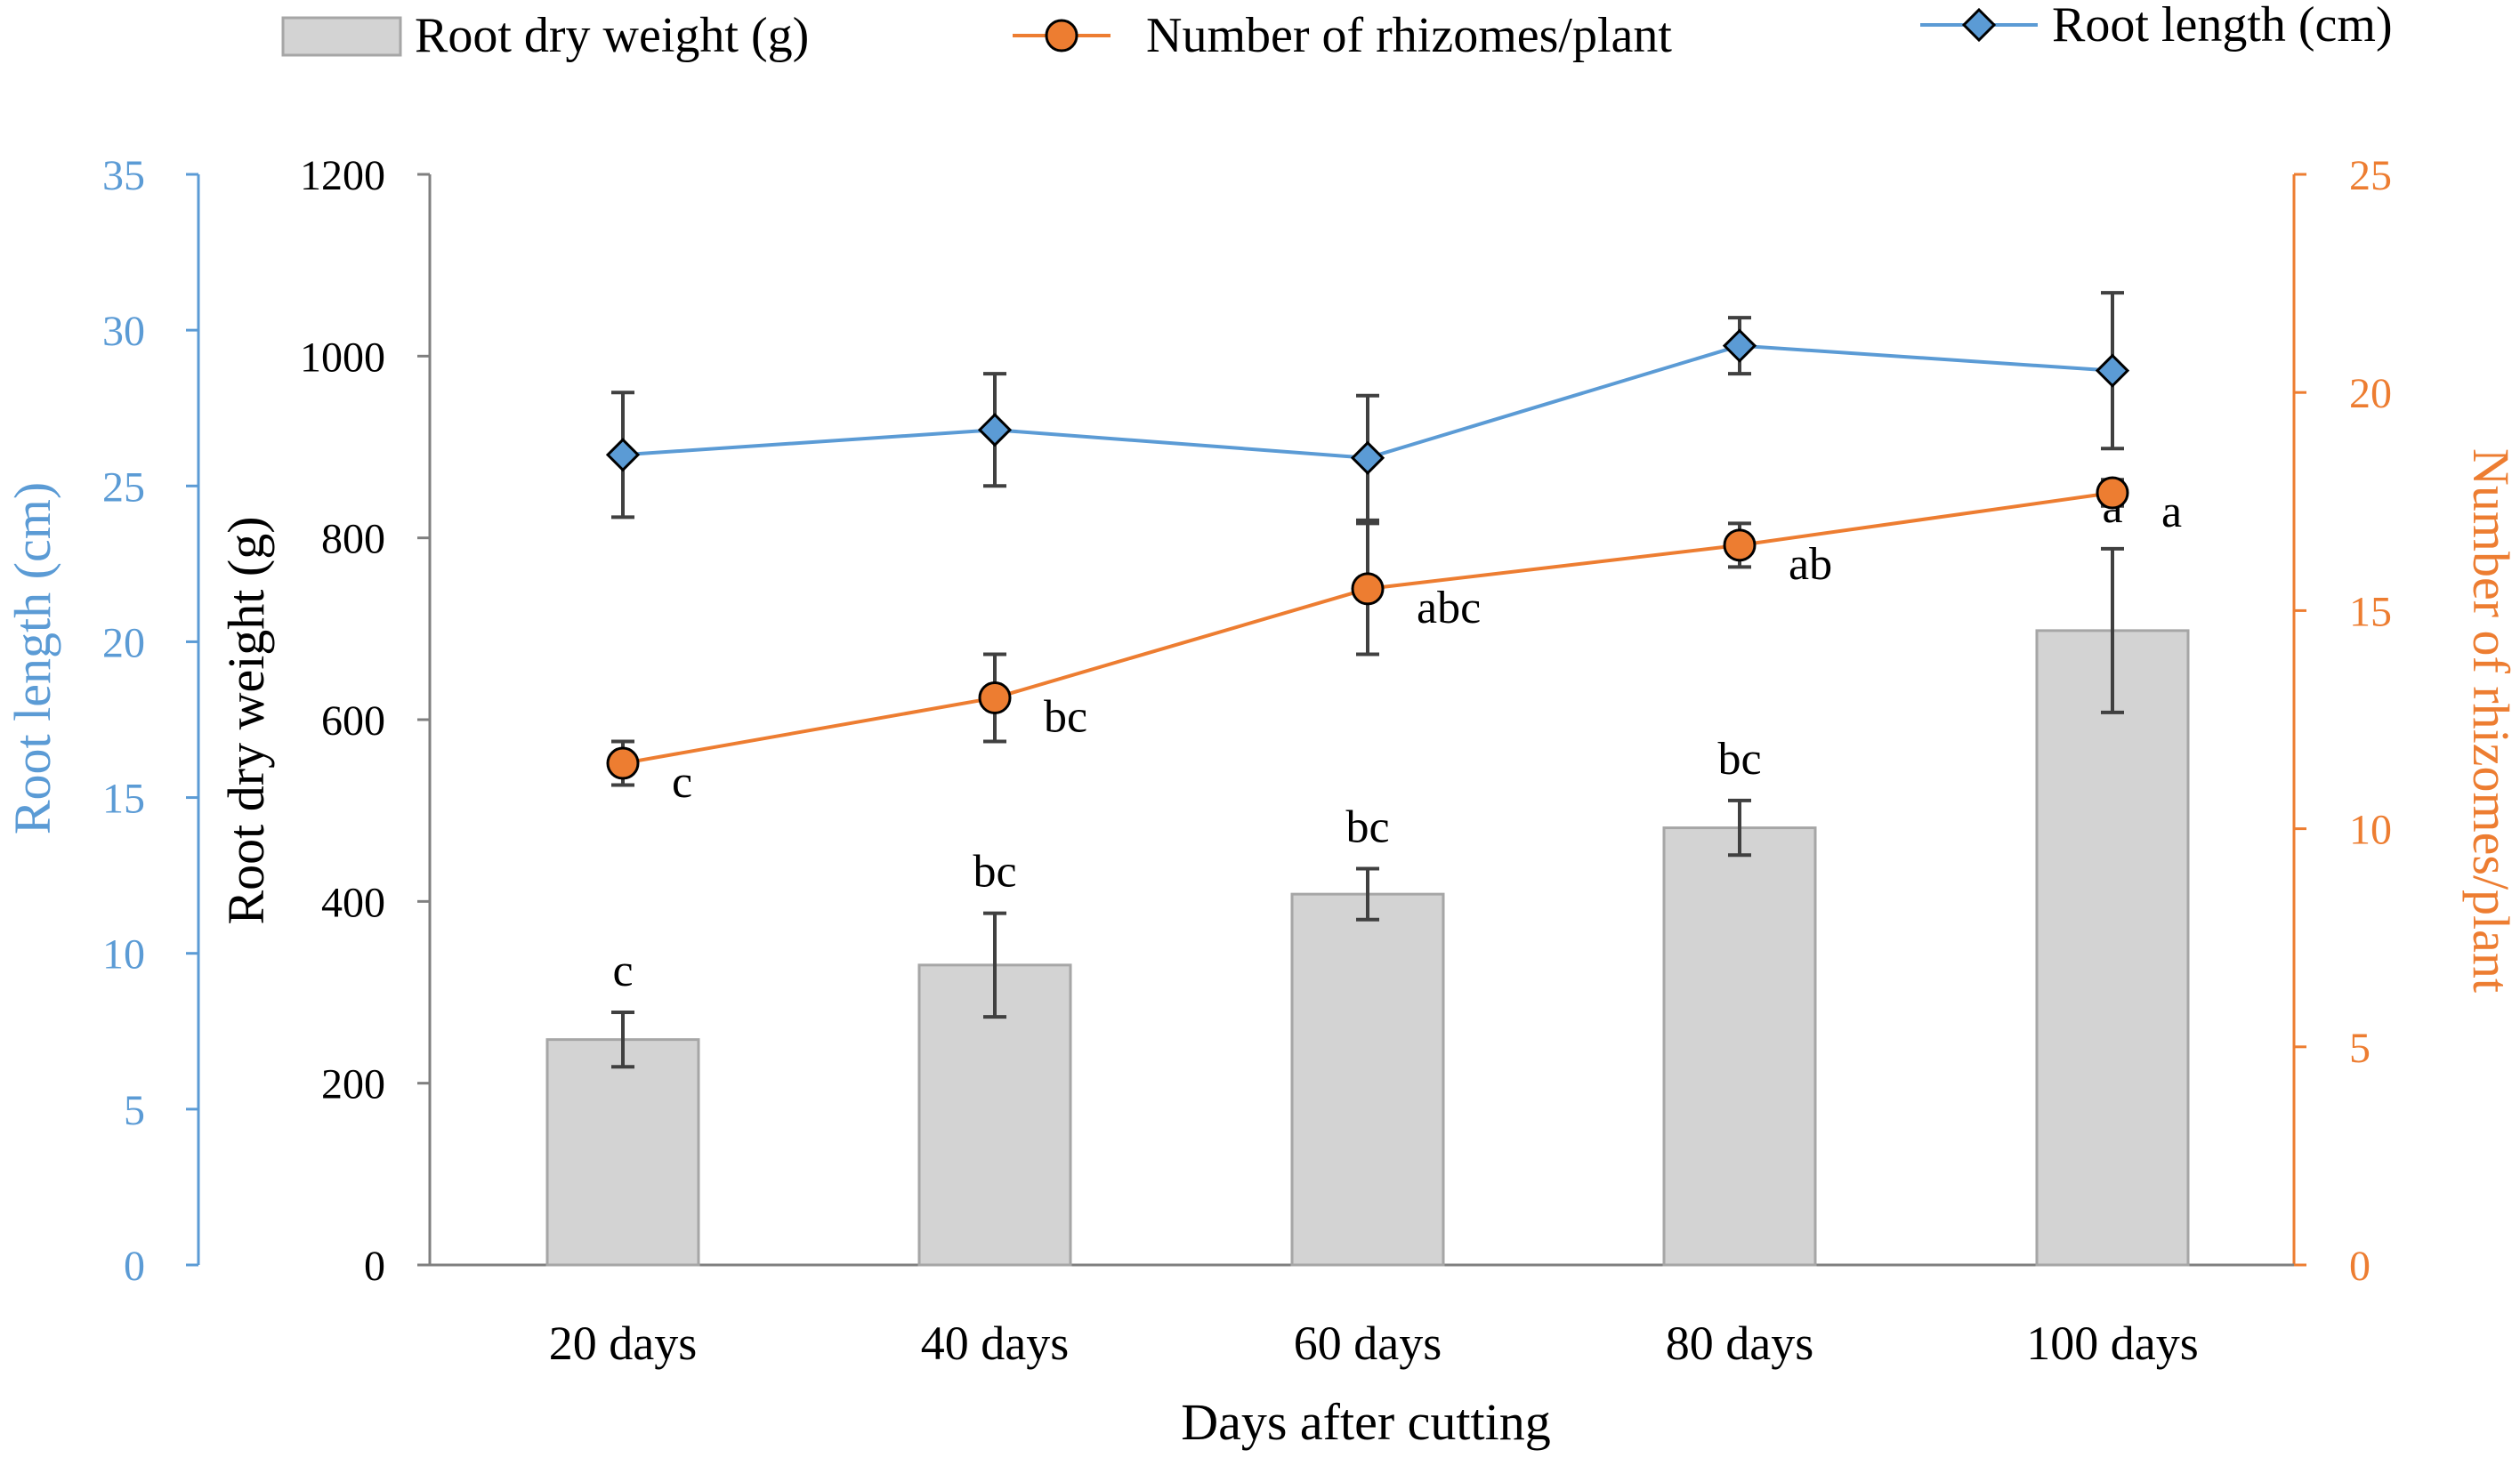 The width and height of the screenshot is (2520, 1466). Describe the element at coordinates (612, 35) in the screenshot. I see `legend-label-dry-weight: Root dry weight (g)` at that location.